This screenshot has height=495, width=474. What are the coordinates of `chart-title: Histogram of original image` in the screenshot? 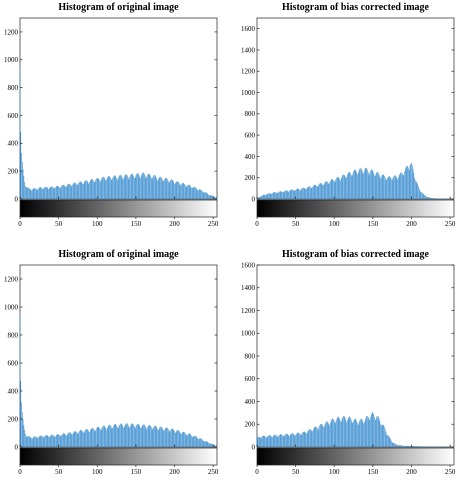 It's located at (118, 254).